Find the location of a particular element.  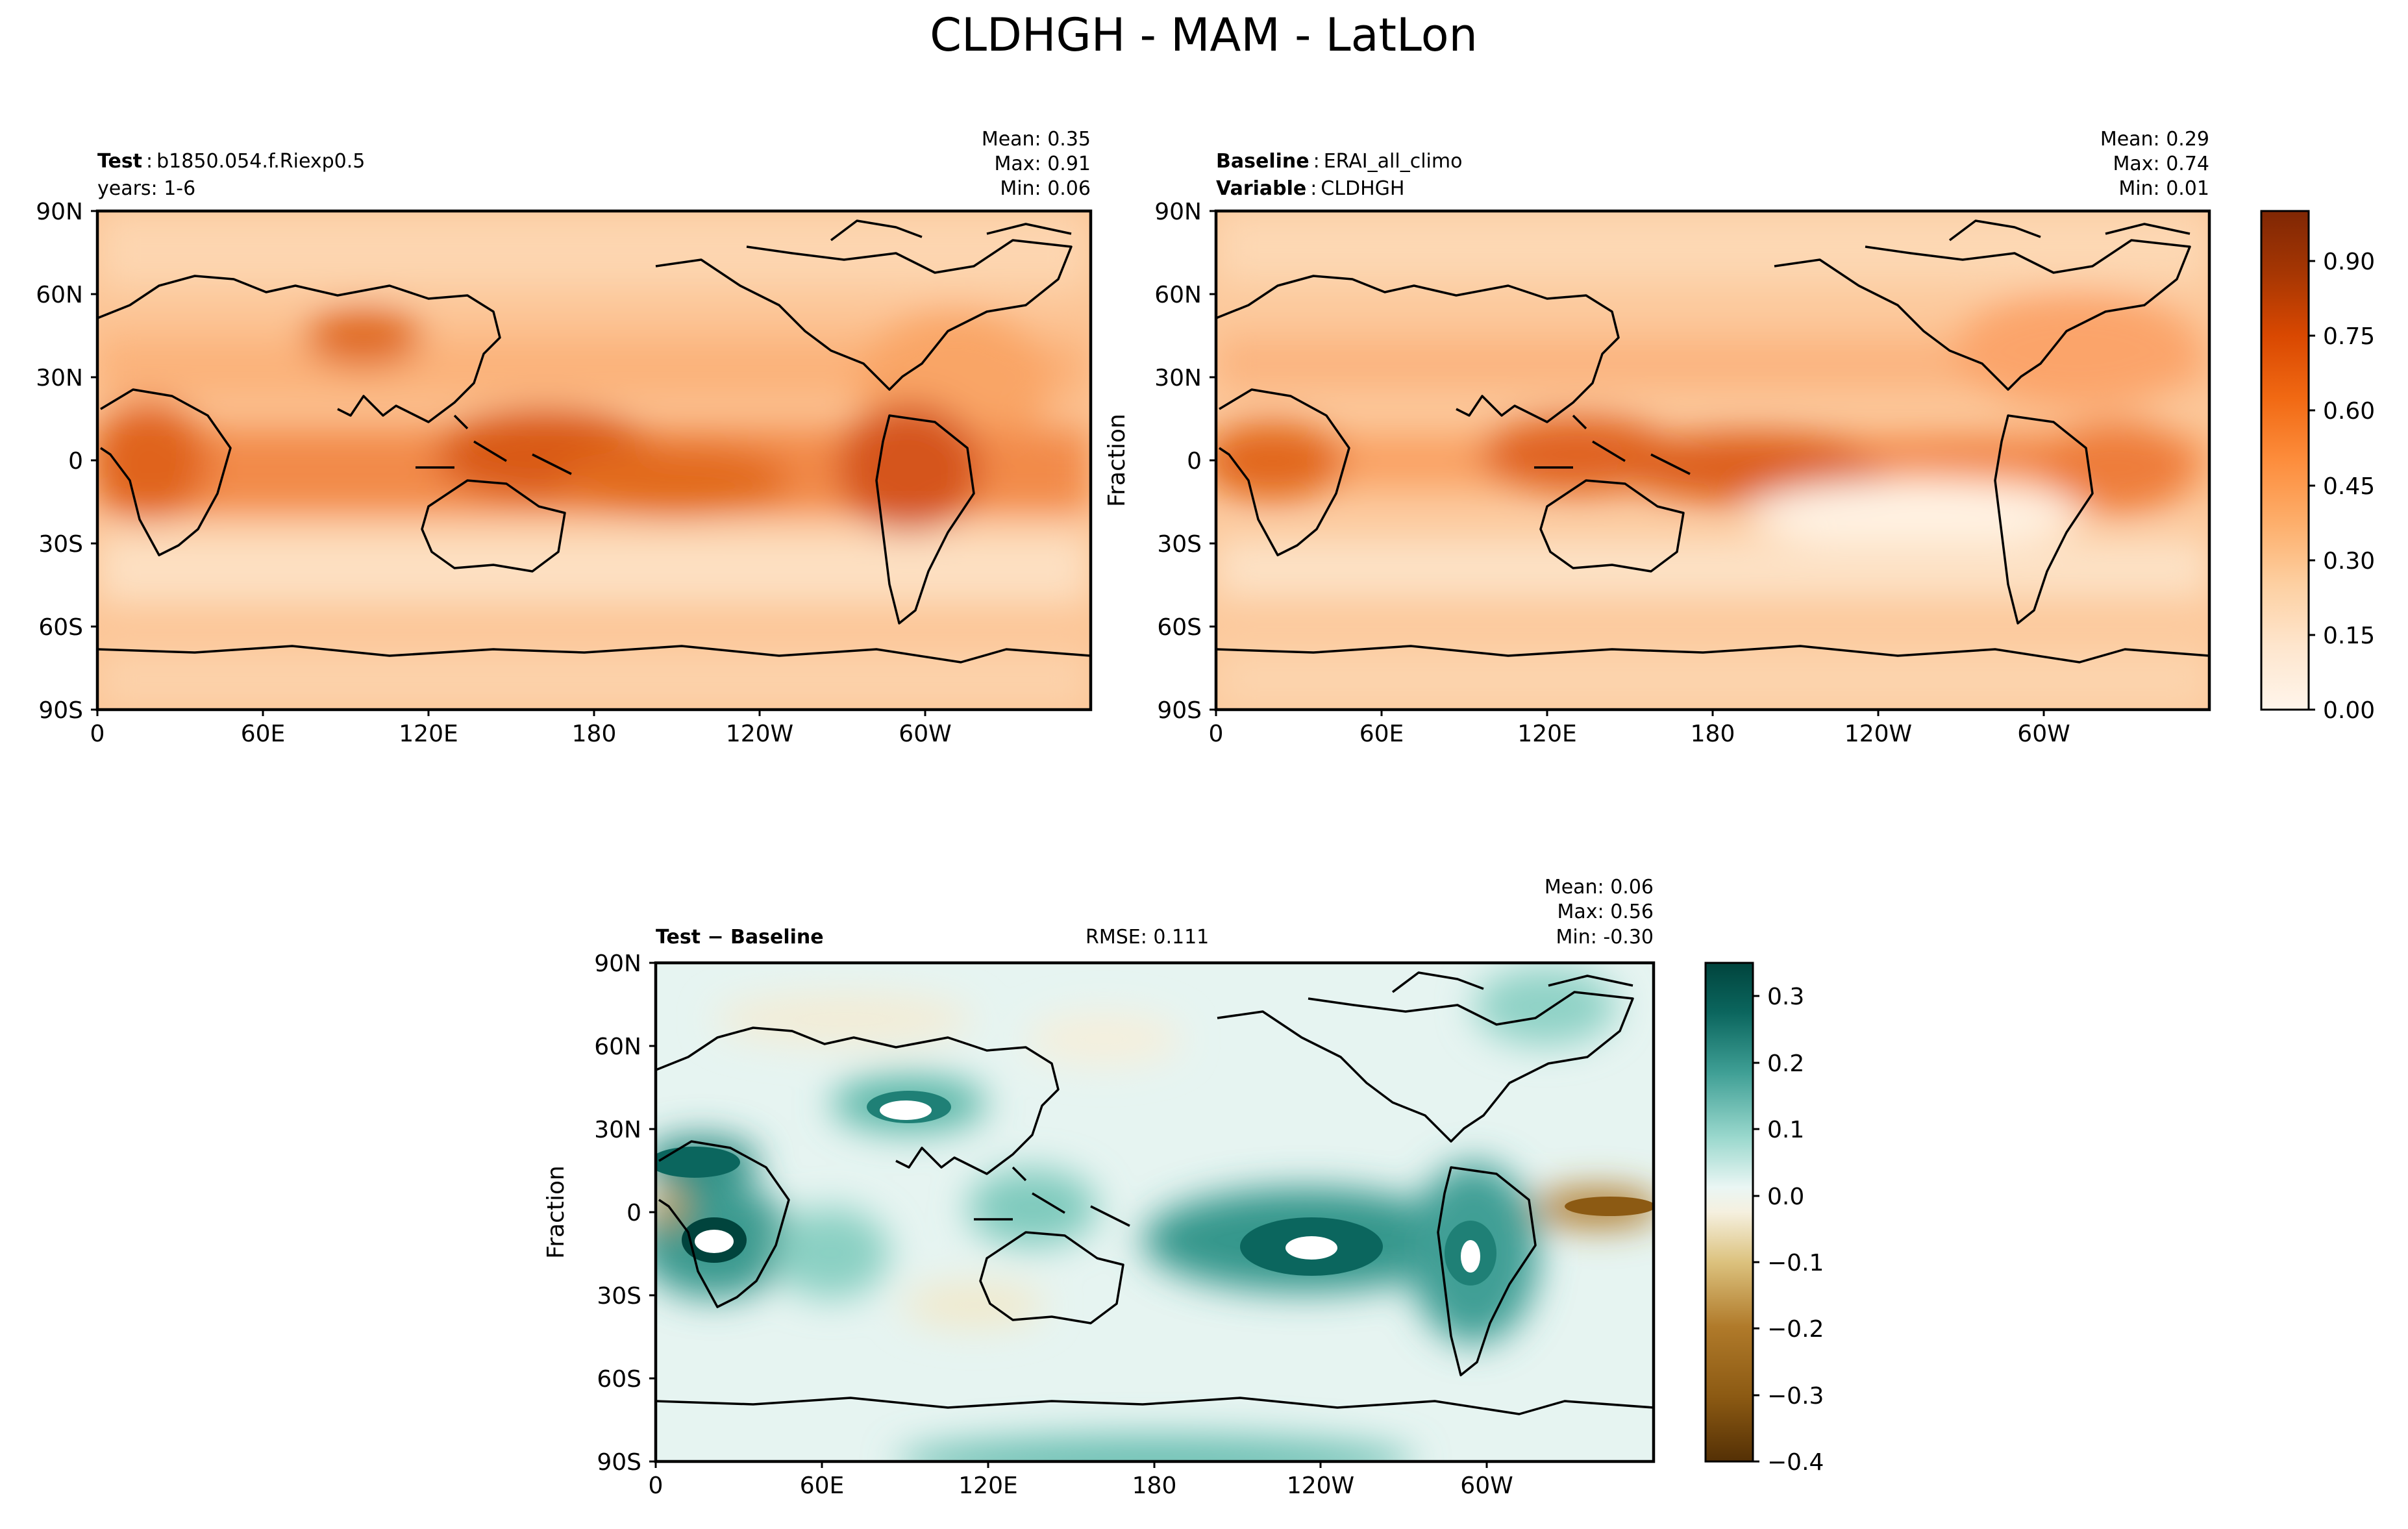

test-field is located at coordinates (594, 460).